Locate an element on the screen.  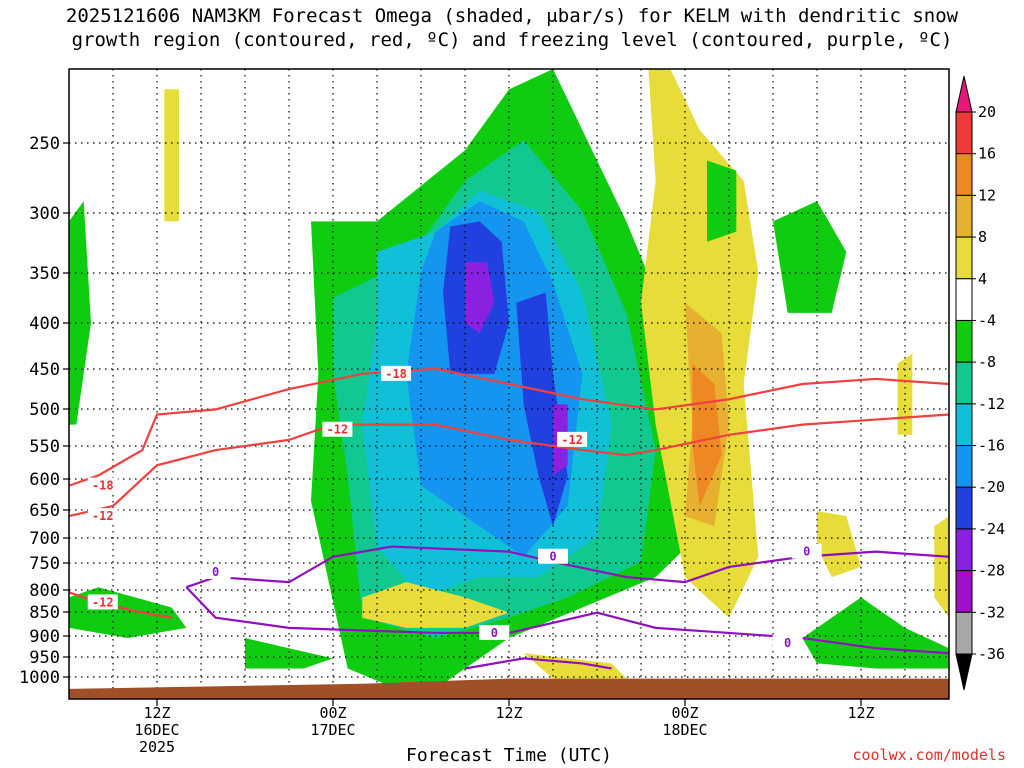
colorbar-label-0: 20 is located at coordinates (987, 112).